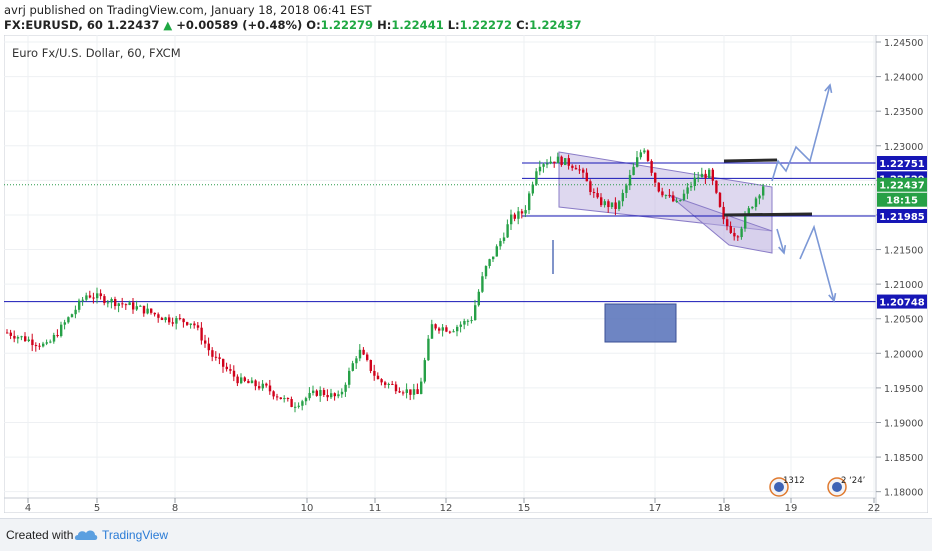 The width and height of the screenshot is (932, 551). Describe the element at coordinates (640, 323) in the screenshot. I see `target-zone-box` at that location.